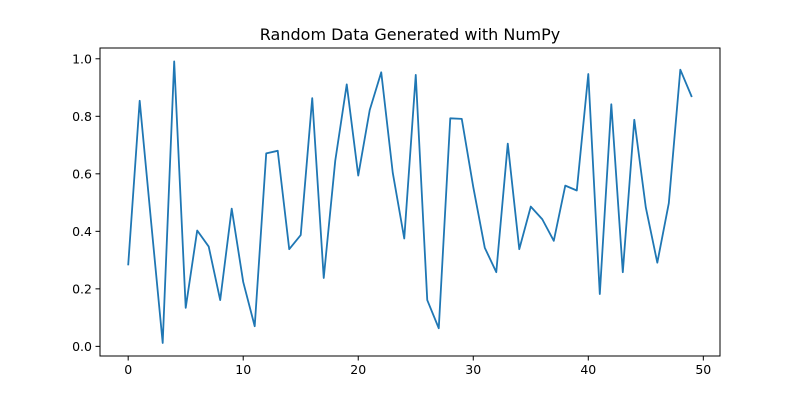  Describe the element at coordinates (588, 369) in the screenshot. I see `x-tick-label: 40` at that location.